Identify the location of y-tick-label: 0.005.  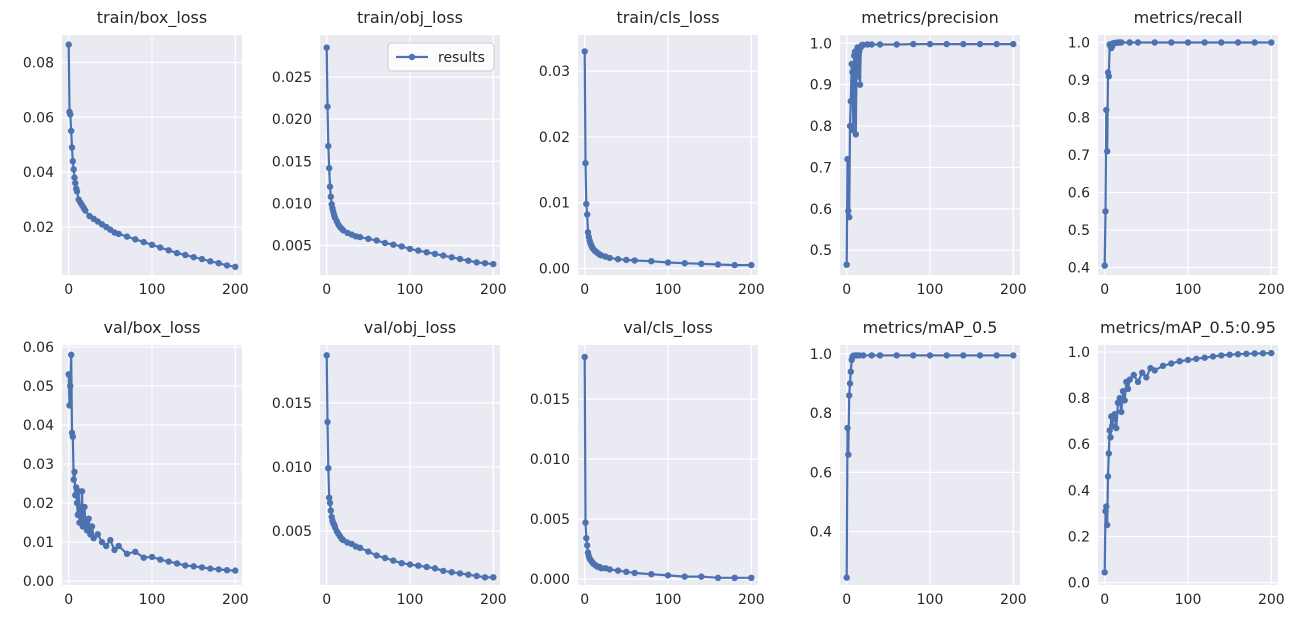
(550, 520).